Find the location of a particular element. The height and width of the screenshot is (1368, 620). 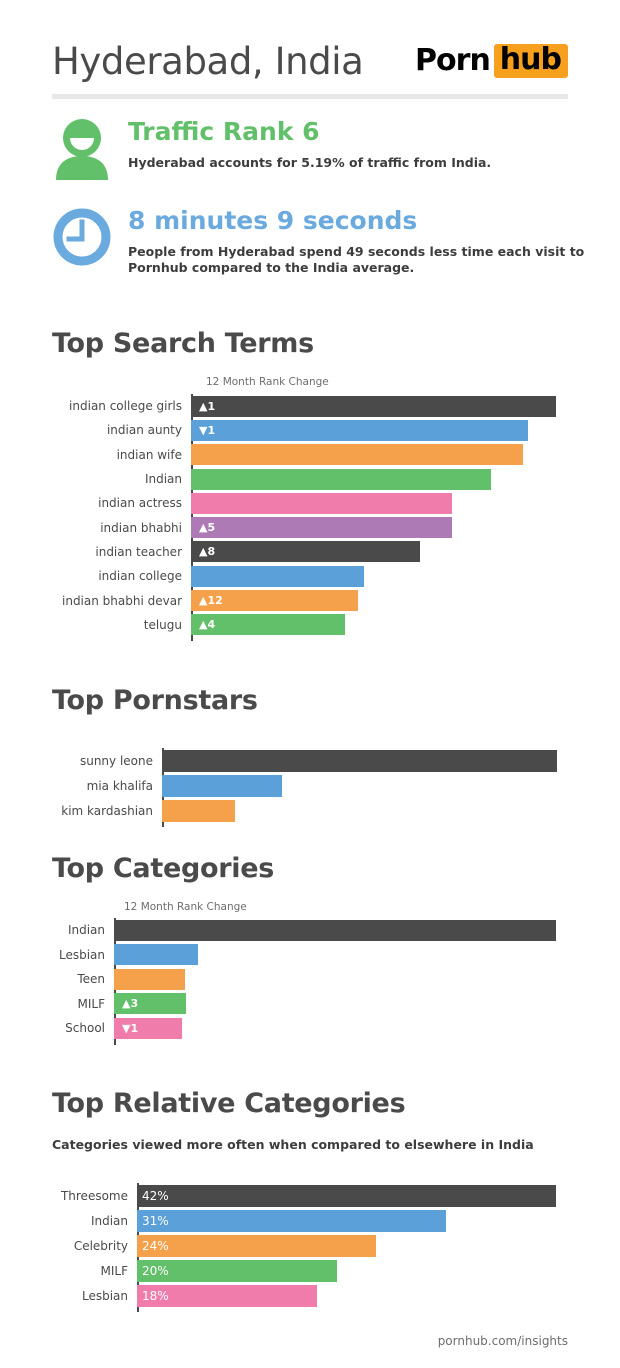

rank-change-up-indicator: ▲8 is located at coordinates (207, 552).